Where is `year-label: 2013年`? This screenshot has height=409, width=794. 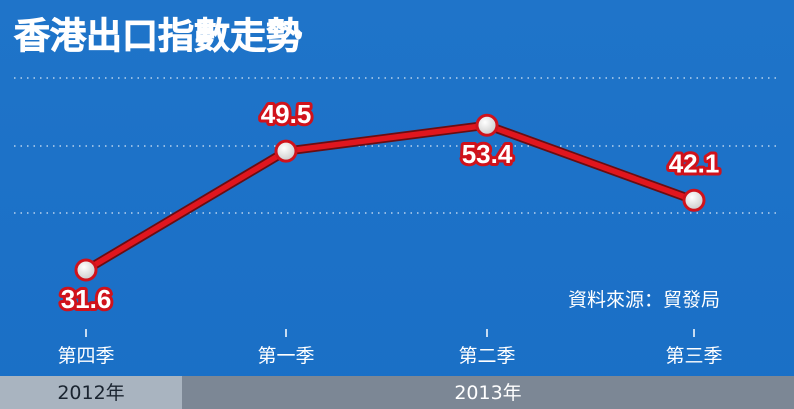
year-label: 2013年 is located at coordinates (487, 393).